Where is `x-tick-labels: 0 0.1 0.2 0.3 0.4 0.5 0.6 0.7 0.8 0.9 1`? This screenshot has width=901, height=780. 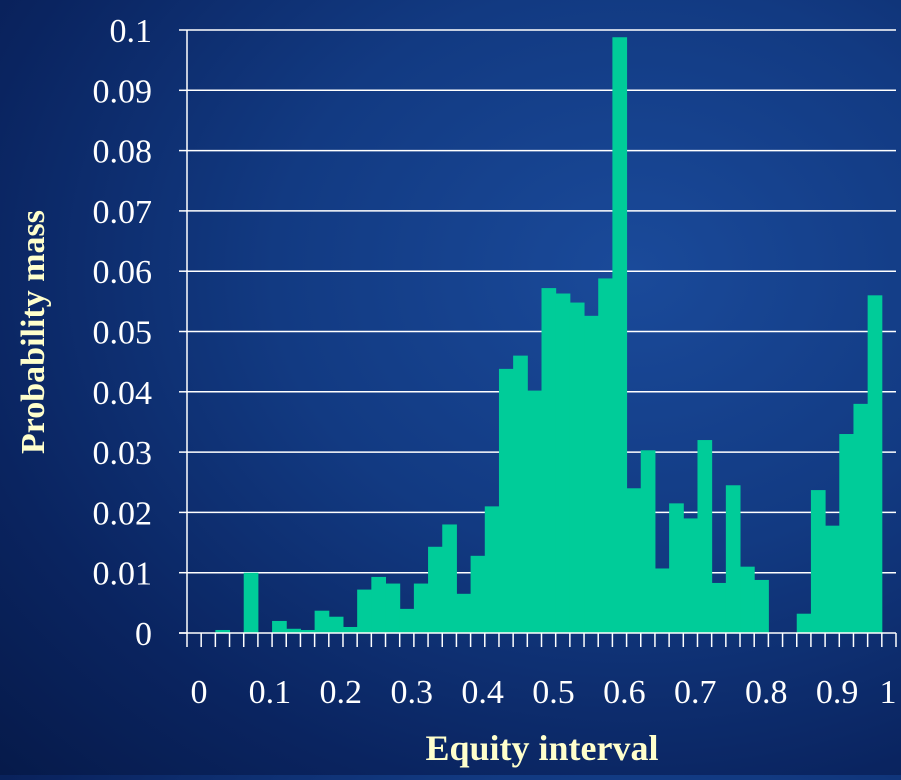 x-tick-labels: 0 0.1 0.2 0.3 0.4 0.5 0.6 0.7 0.8 0.9 1 is located at coordinates (544, 692).